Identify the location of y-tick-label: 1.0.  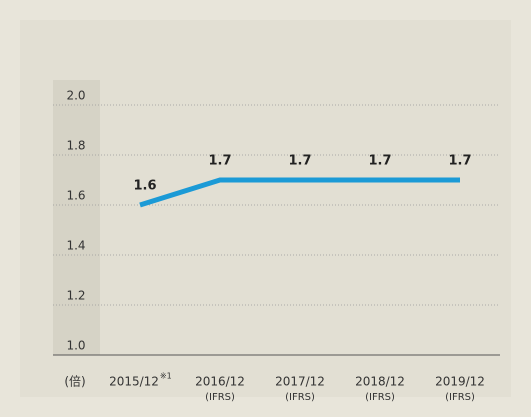
(75, 346).